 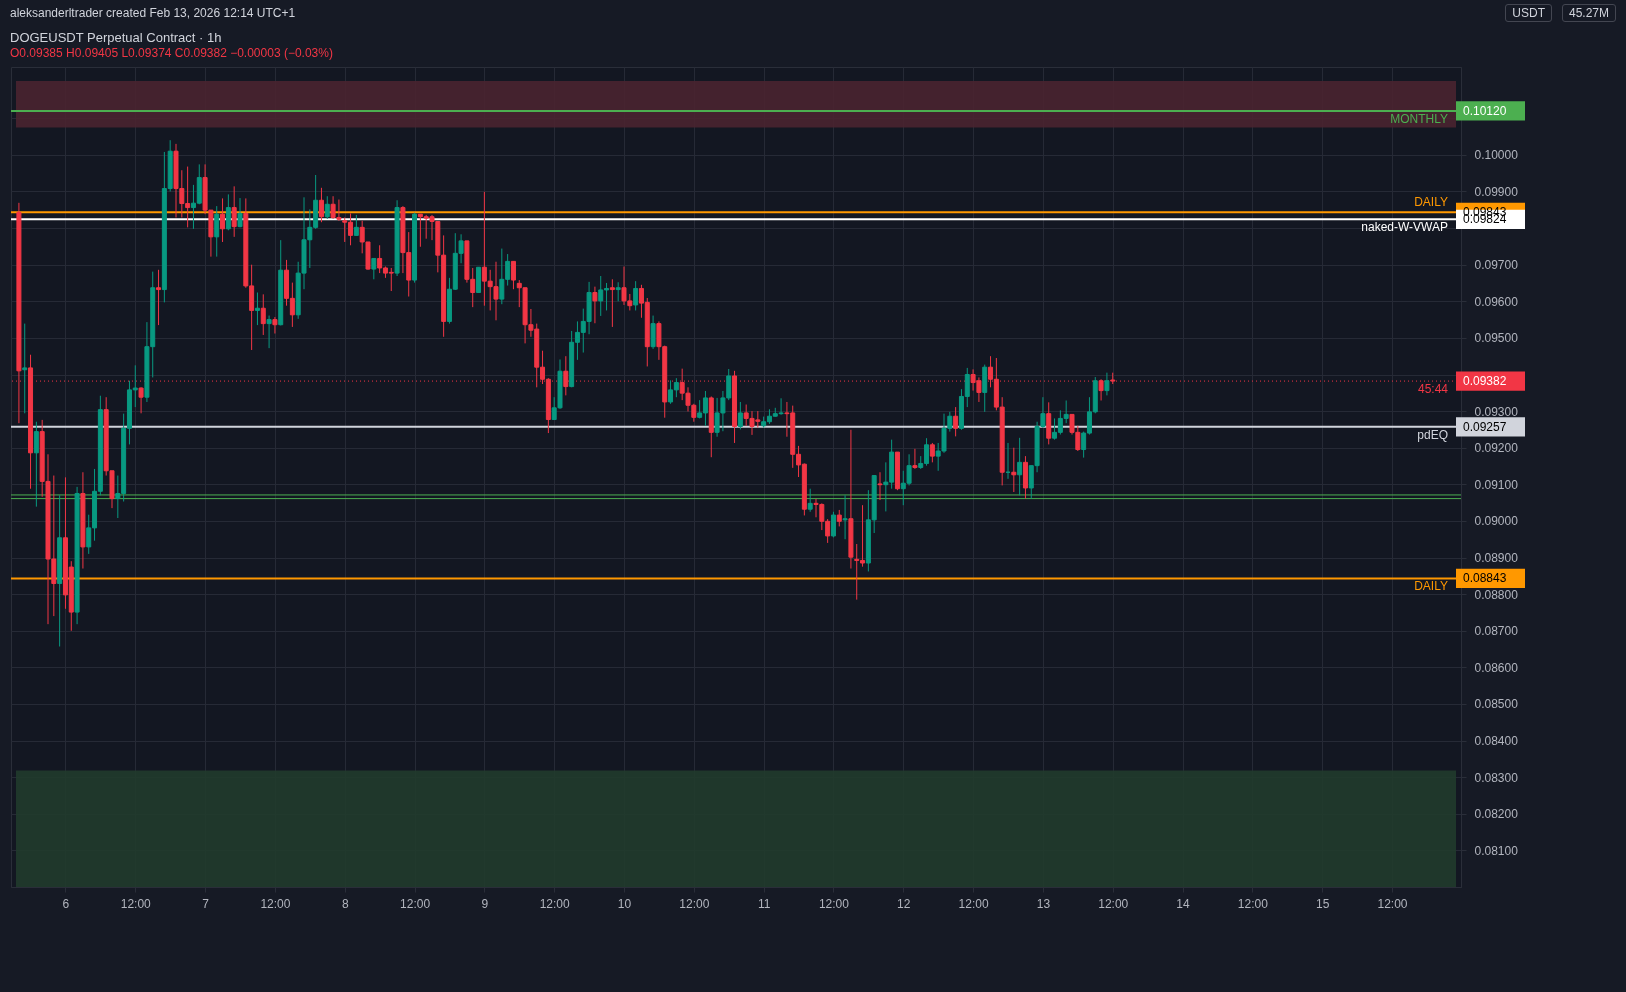 What do you see at coordinates (1496, 265) in the screenshot?
I see `y-tick-label: 0.09700` at bounding box center [1496, 265].